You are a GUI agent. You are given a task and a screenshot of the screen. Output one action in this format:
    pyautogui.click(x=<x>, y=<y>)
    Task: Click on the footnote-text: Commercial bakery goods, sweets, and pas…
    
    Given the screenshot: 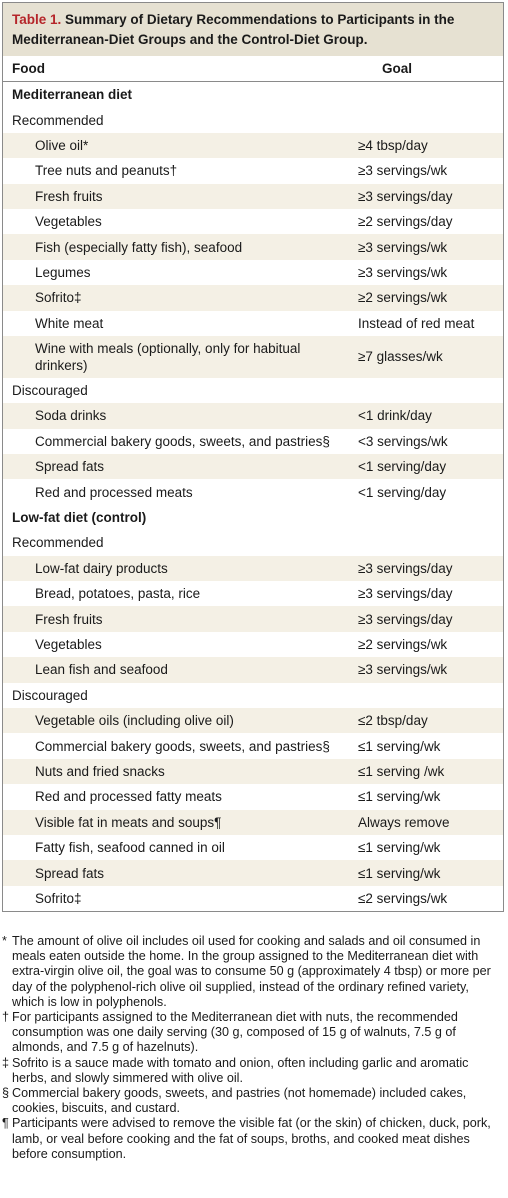 What is the action you would take?
    pyautogui.click(x=239, y=1101)
    